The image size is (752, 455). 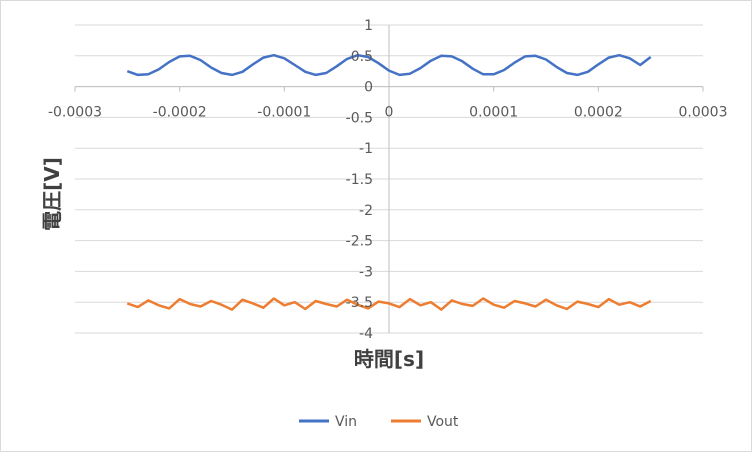 I want to click on y-tick-label: 1, so click(x=368, y=26).